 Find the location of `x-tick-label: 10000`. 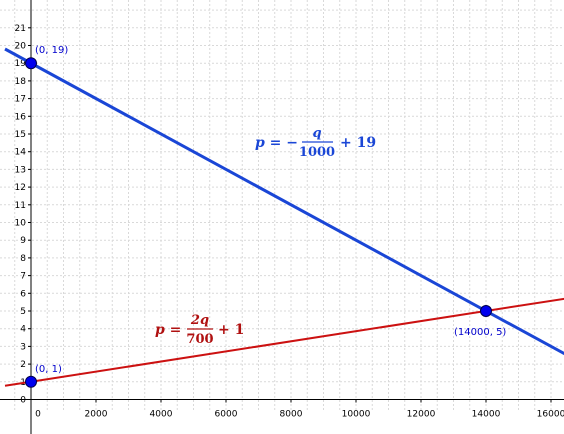

x-tick-label: 10000 is located at coordinates (356, 415).